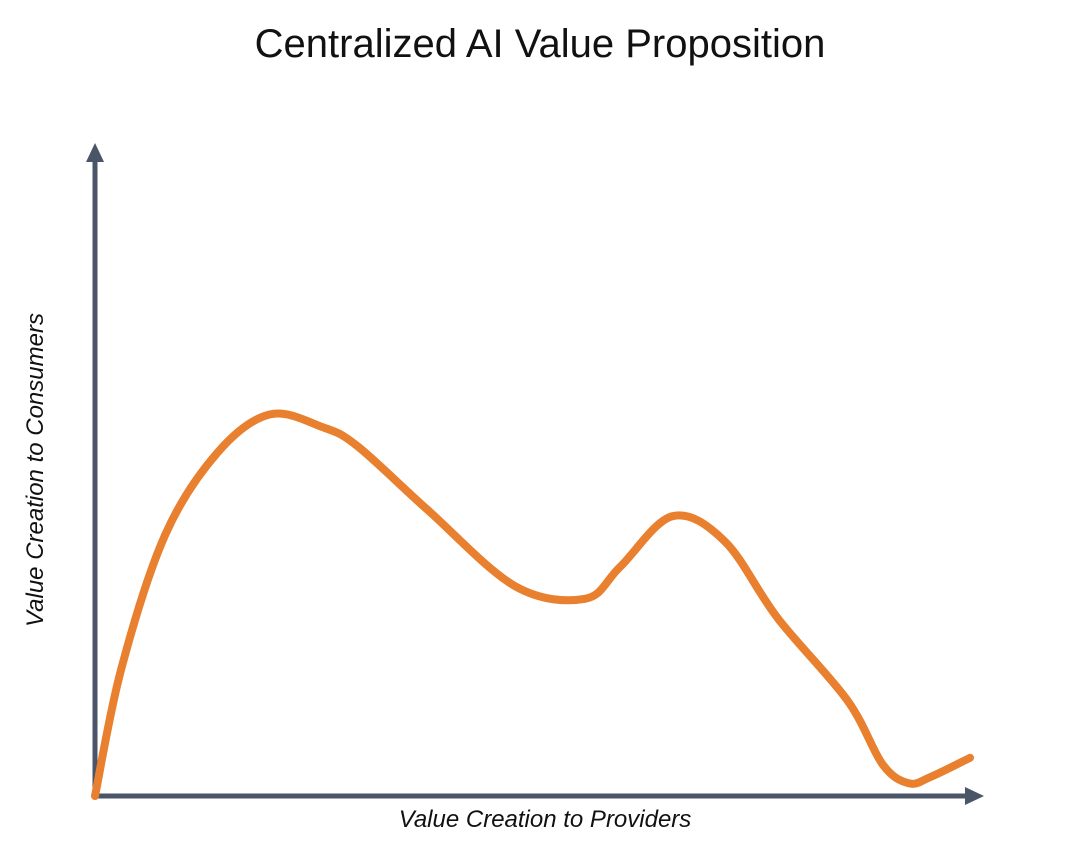  What do you see at coordinates (974, 796) in the screenshot?
I see `x-axis-arrowhead` at bounding box center [974, 796].